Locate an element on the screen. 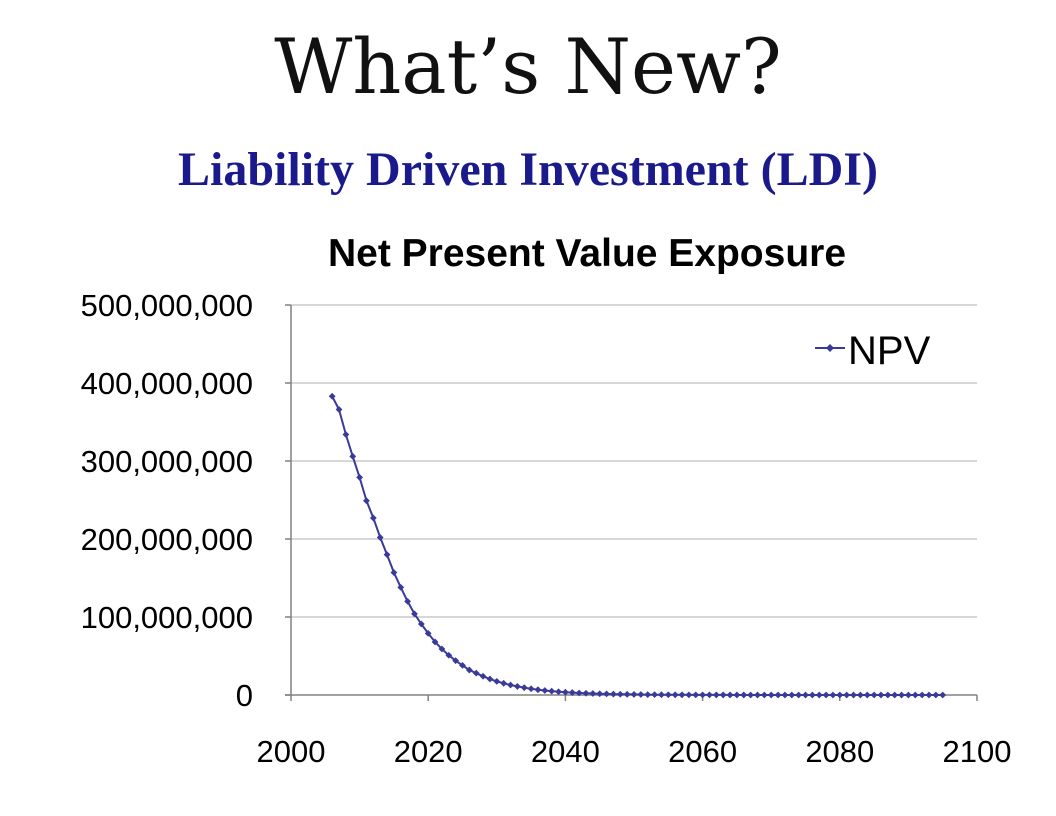  legend-label-npv: NPV is located at coordinates (889, 351).